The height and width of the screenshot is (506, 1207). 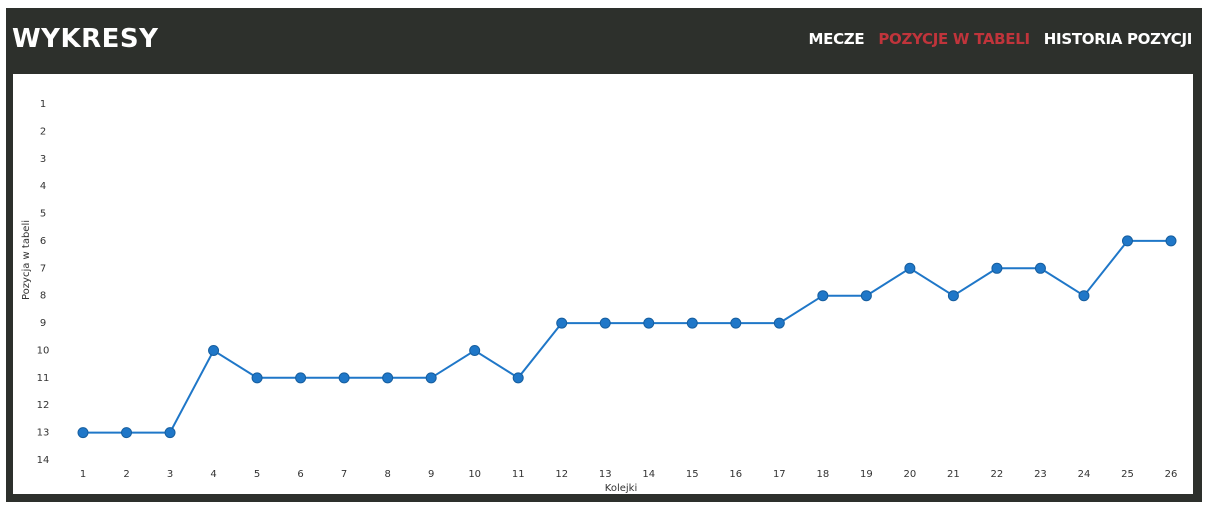 I want to click on x-tick-label: 6, so click(x=300, y=474).